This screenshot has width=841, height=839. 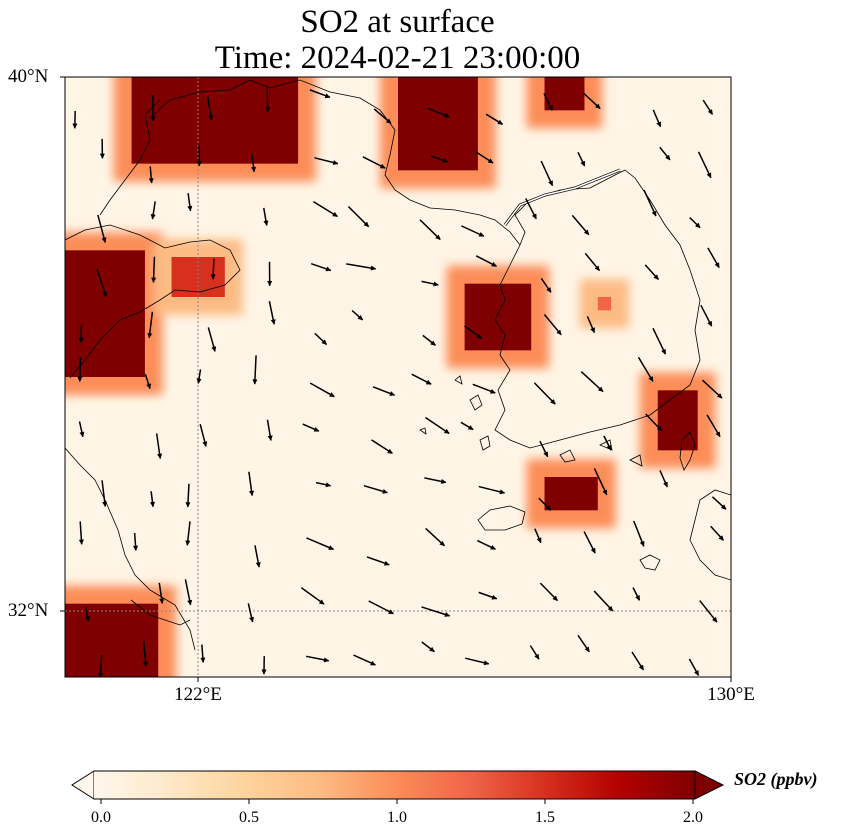 What do you see at coordinates (709, 785) in the screenshot?
I see `colorbar-extend-max` at bounding box center [709, 785].